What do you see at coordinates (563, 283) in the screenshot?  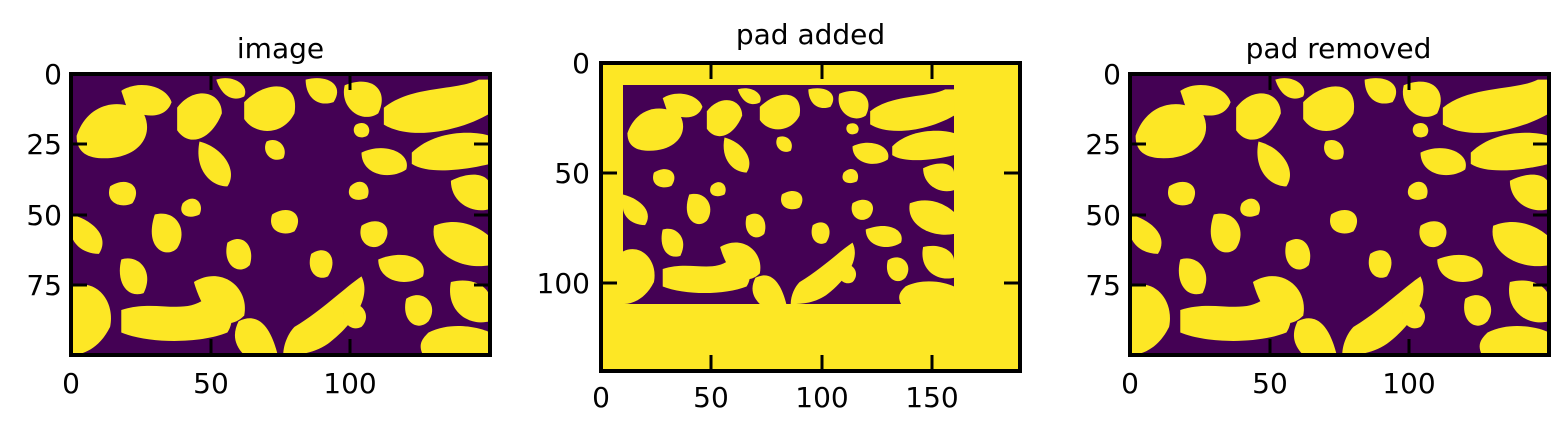 I see `y-tick-label: 100` at bounding box center [563, 283].